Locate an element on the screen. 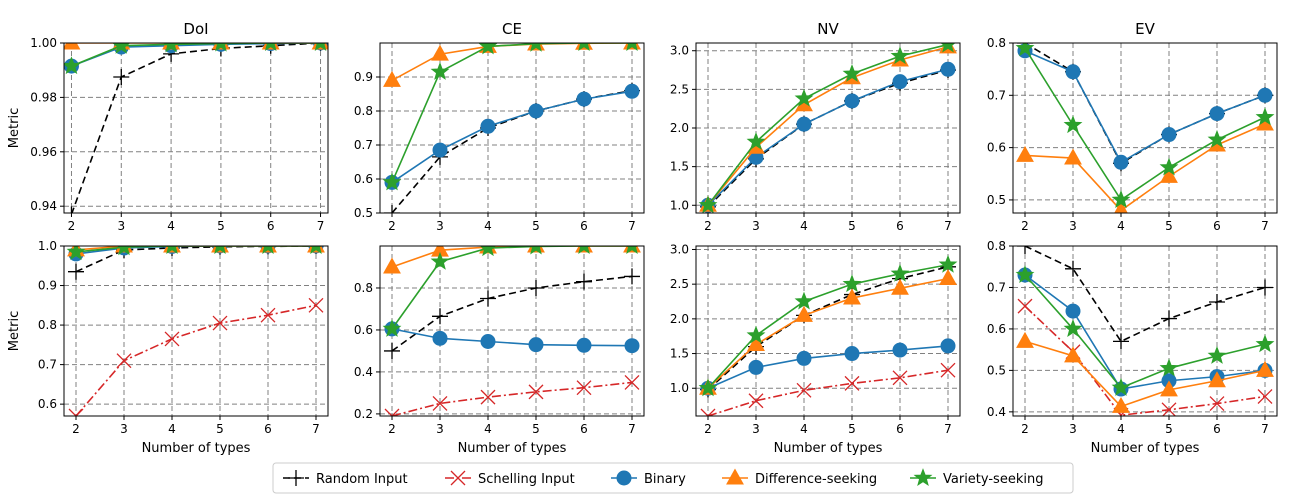  y-tick-label: 0.9 is located at coordinates (363, 77).